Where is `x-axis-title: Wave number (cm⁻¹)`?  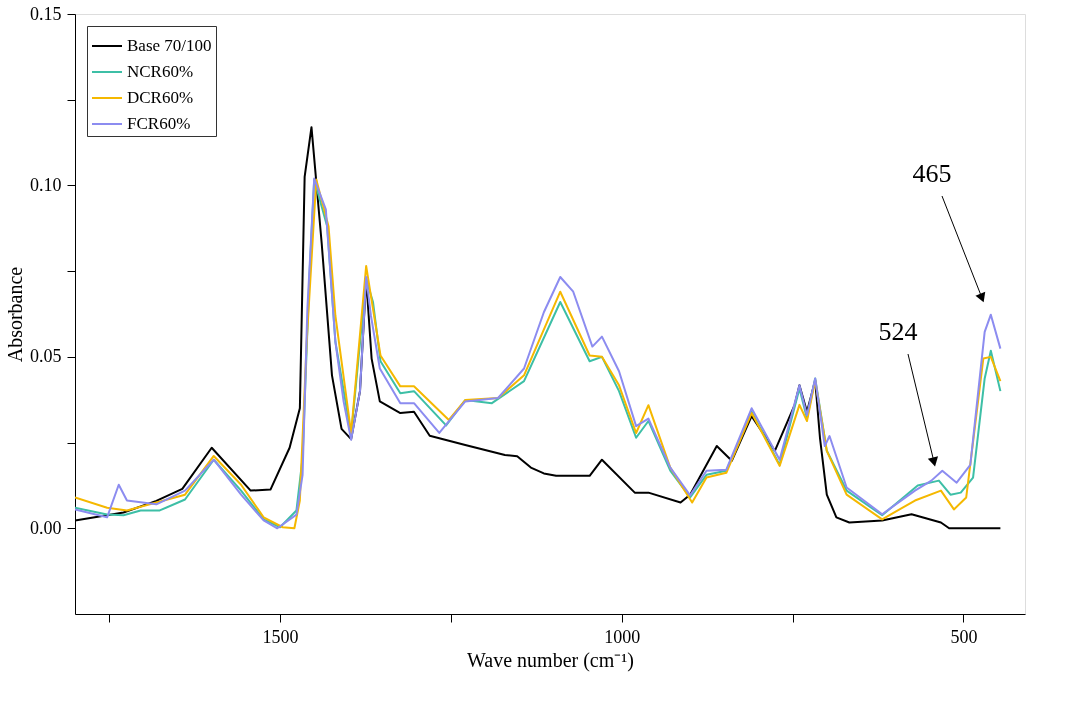 x-axis-title: Wave number (cm⁻¹) is located at coordinates (550, 660).